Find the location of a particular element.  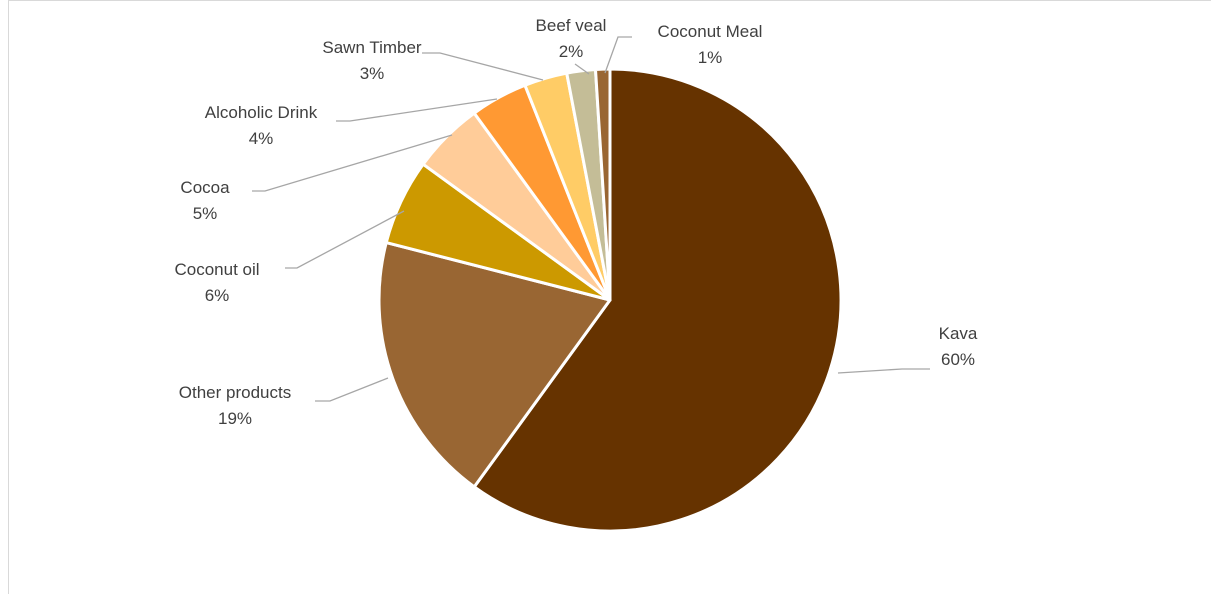

leader-line-cocoa is located at coordinates (352, 163).